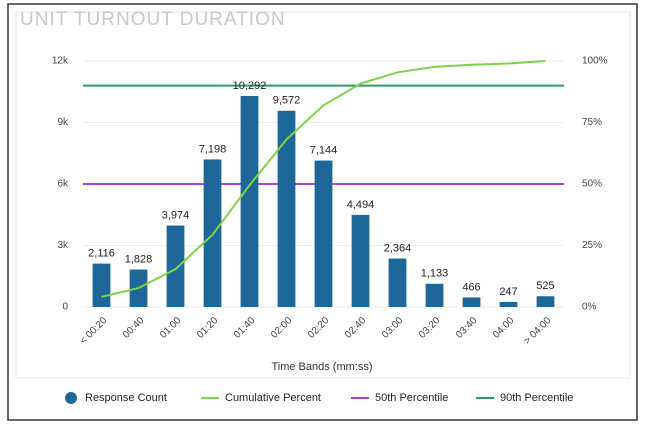 The image size is (646, 425). What do you see at coordinates (508, 292) in the screenshot?
I see `value-label: 247` at bounding box center [508, 292].